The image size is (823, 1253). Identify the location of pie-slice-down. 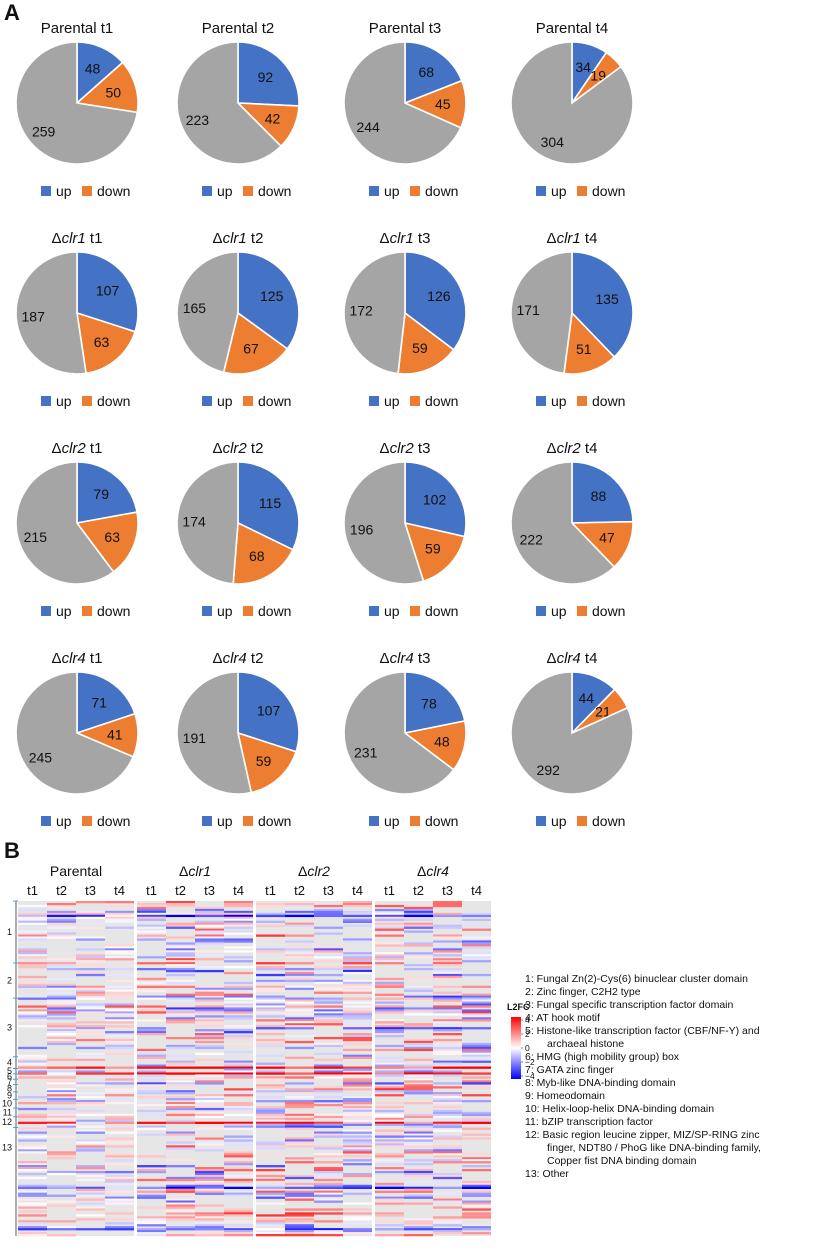
(107, 87).